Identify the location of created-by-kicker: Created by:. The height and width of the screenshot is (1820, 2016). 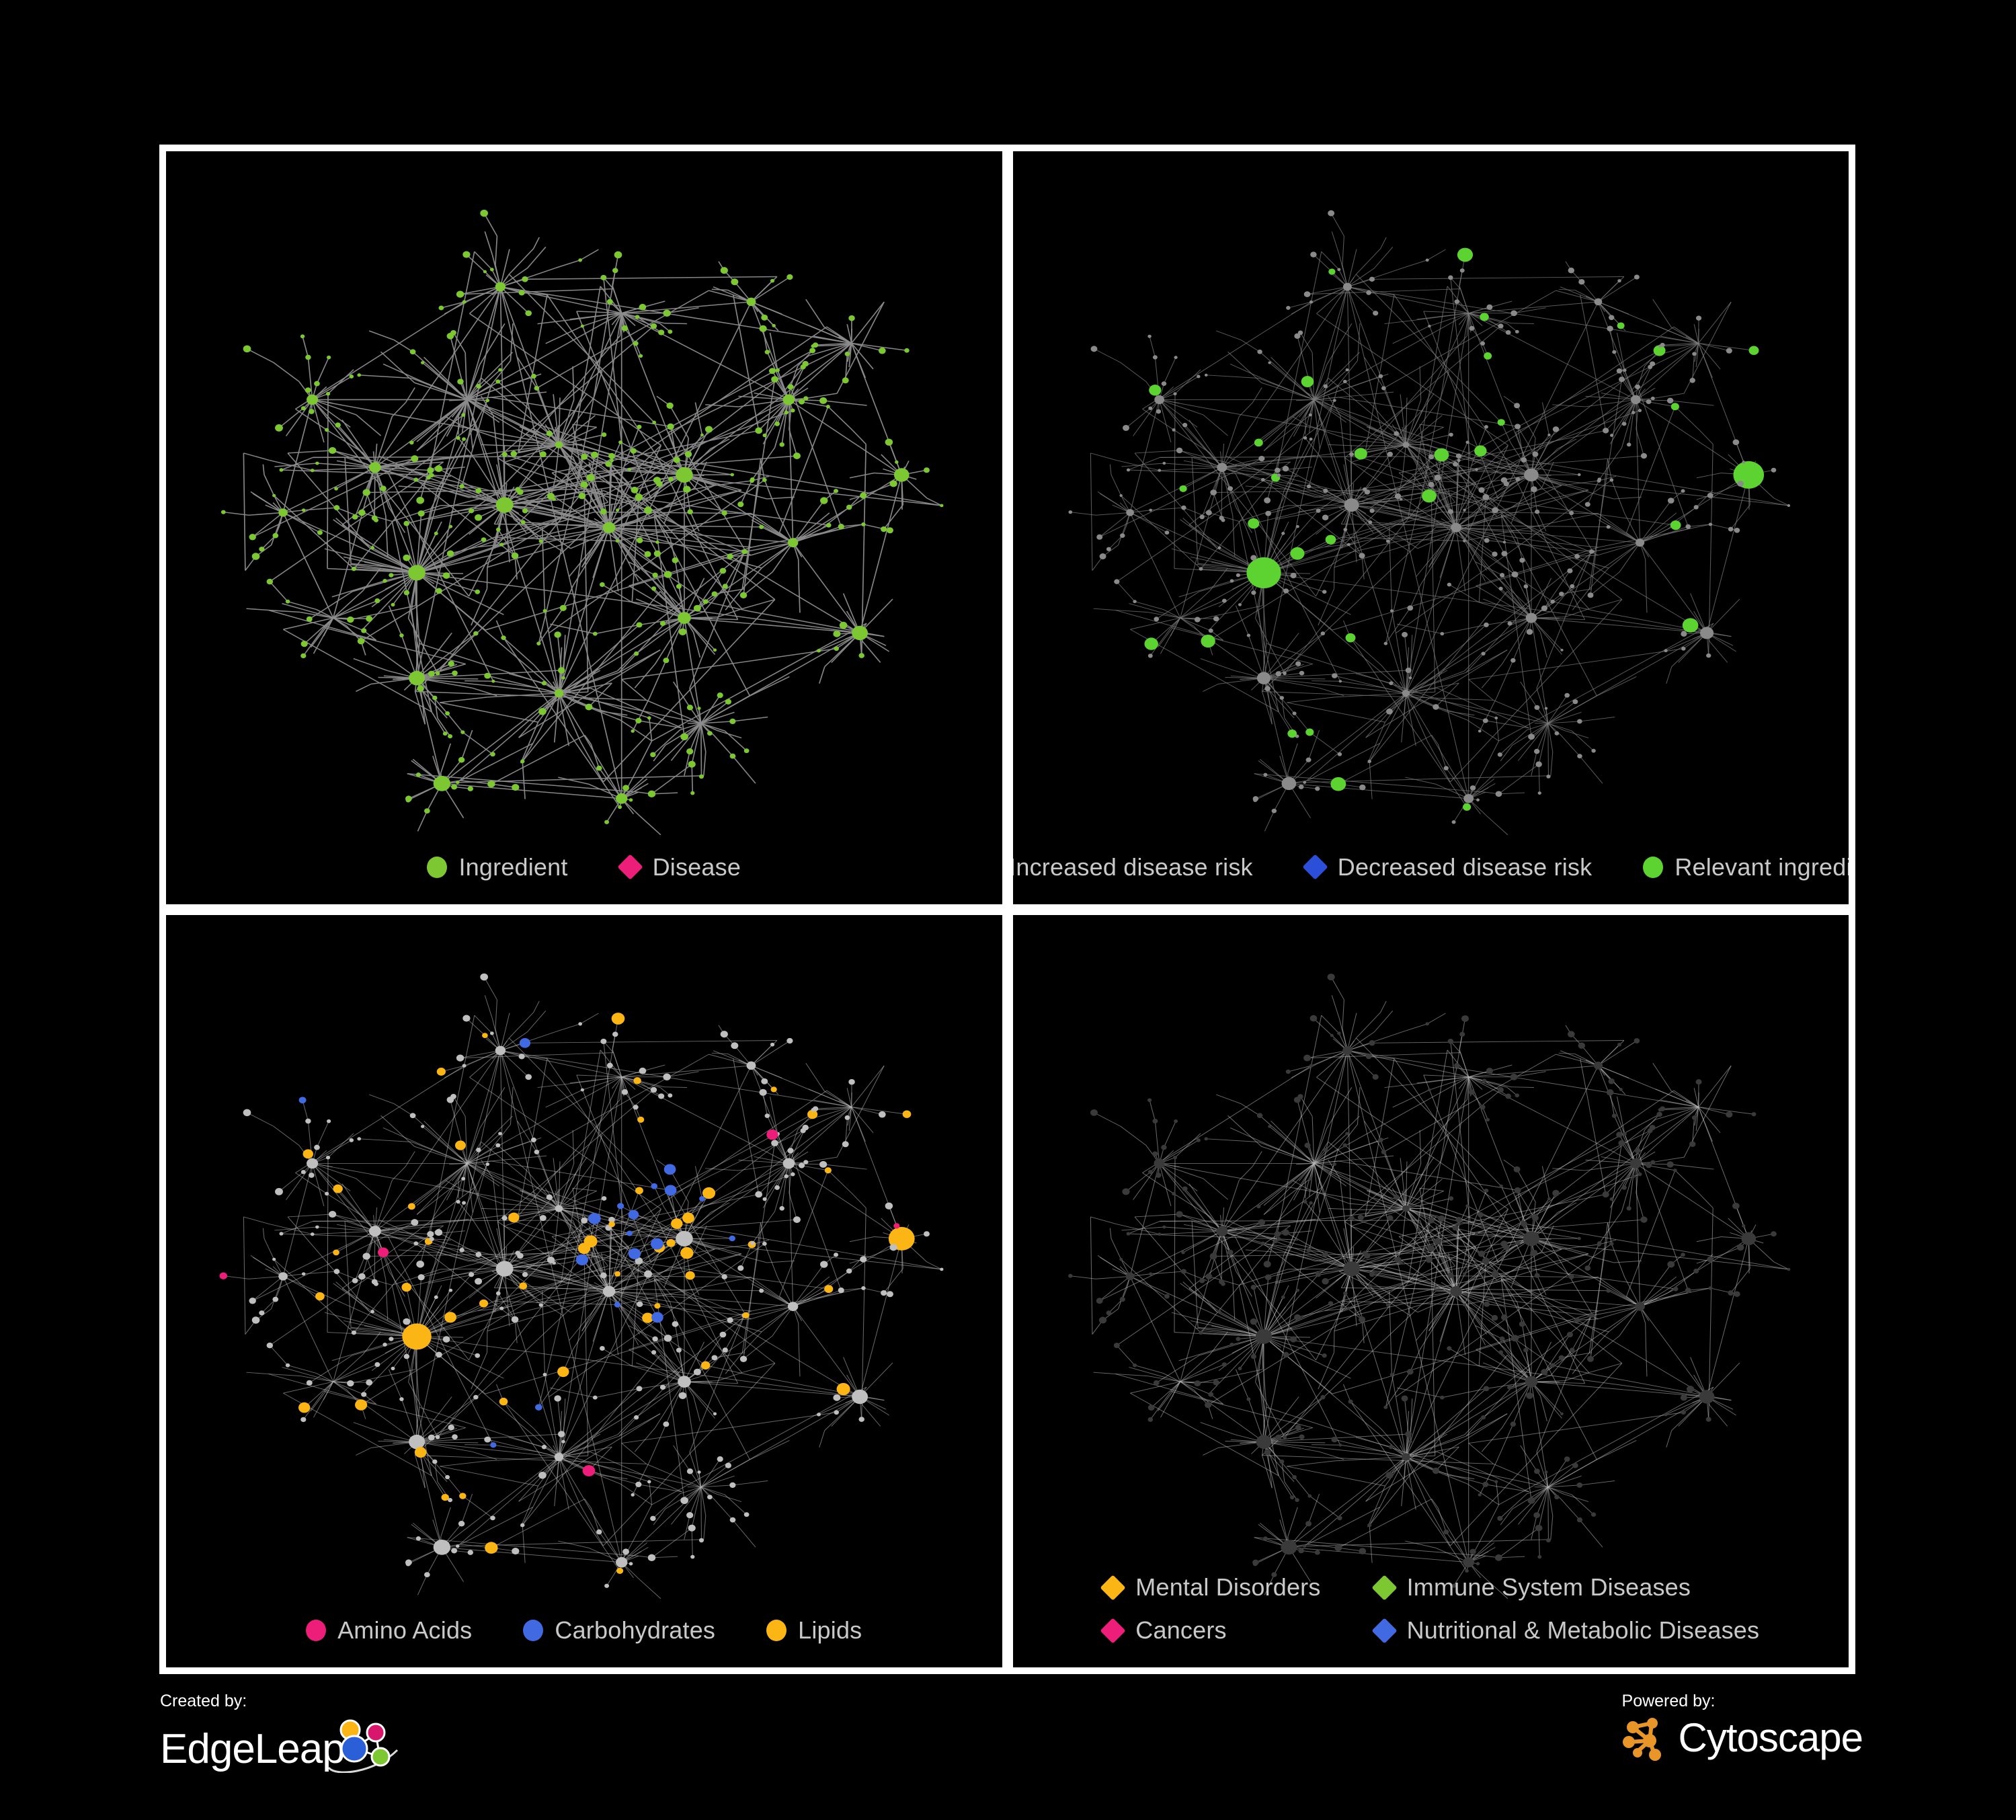
(203, 1701).